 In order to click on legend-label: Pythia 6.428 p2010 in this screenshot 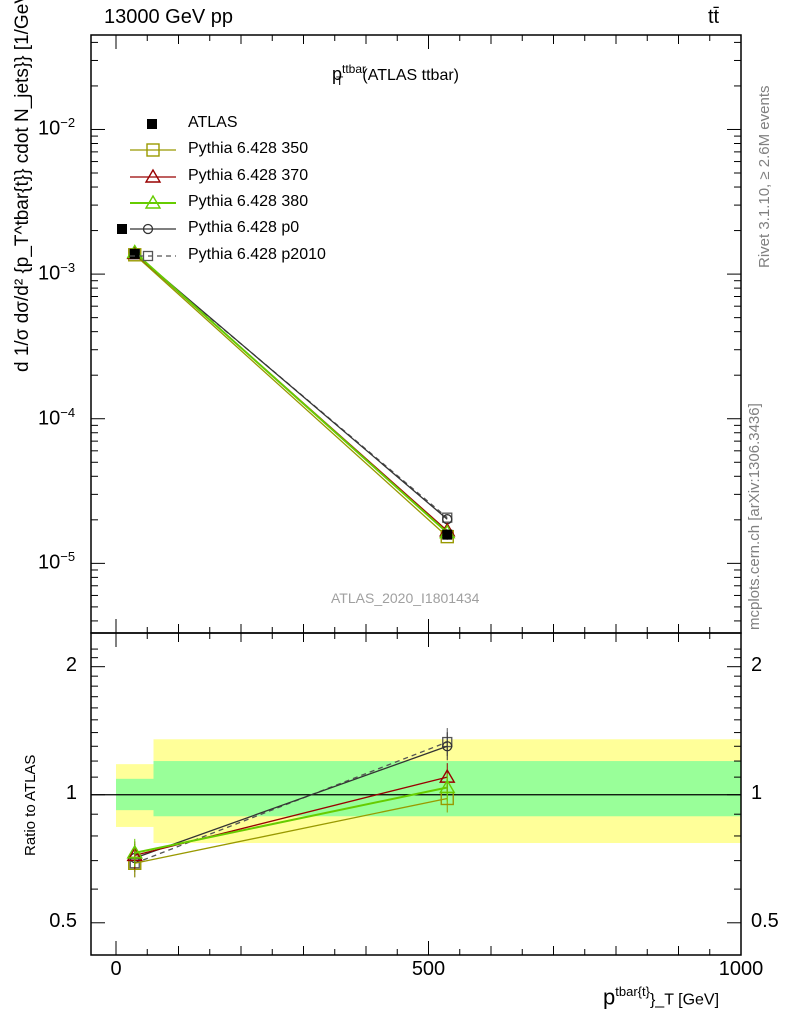, I will do `click(257, 254)`.